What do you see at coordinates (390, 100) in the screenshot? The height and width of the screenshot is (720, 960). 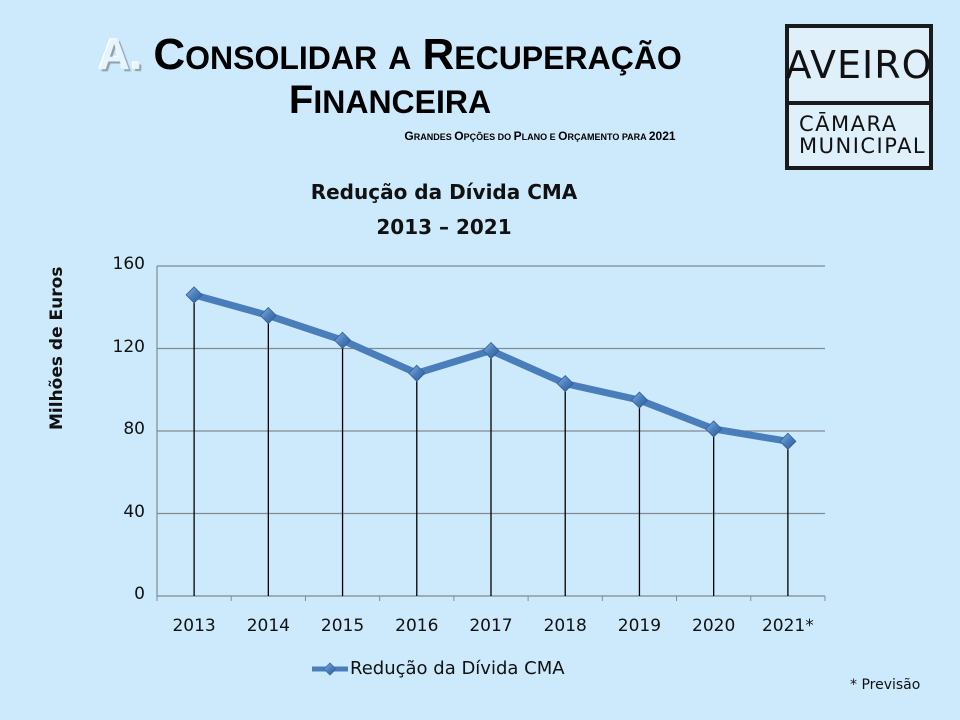 I see `page-title-line-2: FINANCEIRA` at bounding box center [390, 100].